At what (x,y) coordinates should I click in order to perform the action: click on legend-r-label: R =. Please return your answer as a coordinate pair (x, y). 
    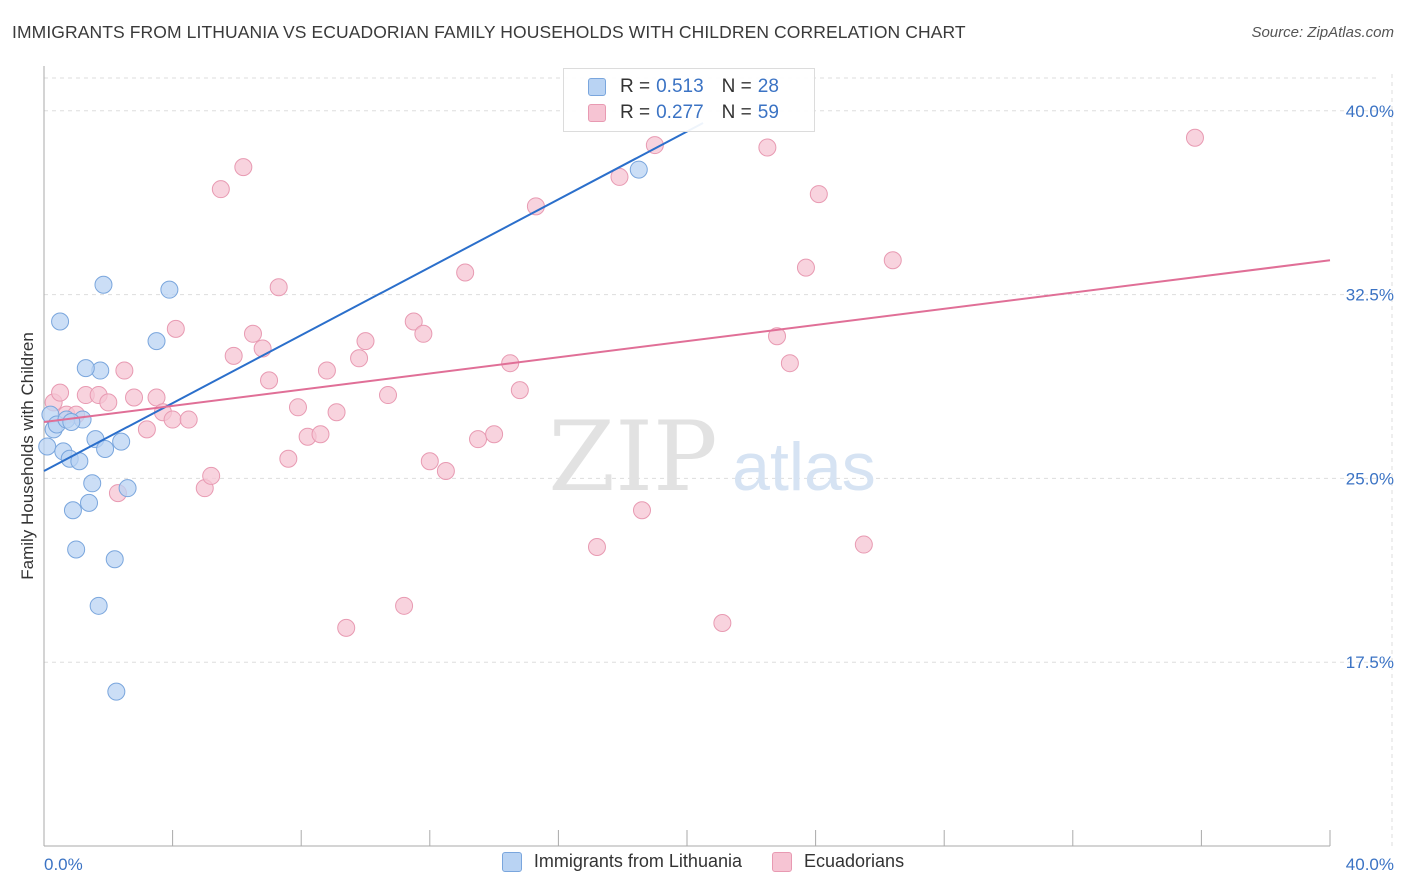
    Looking at the image, I should click on (635, 112).